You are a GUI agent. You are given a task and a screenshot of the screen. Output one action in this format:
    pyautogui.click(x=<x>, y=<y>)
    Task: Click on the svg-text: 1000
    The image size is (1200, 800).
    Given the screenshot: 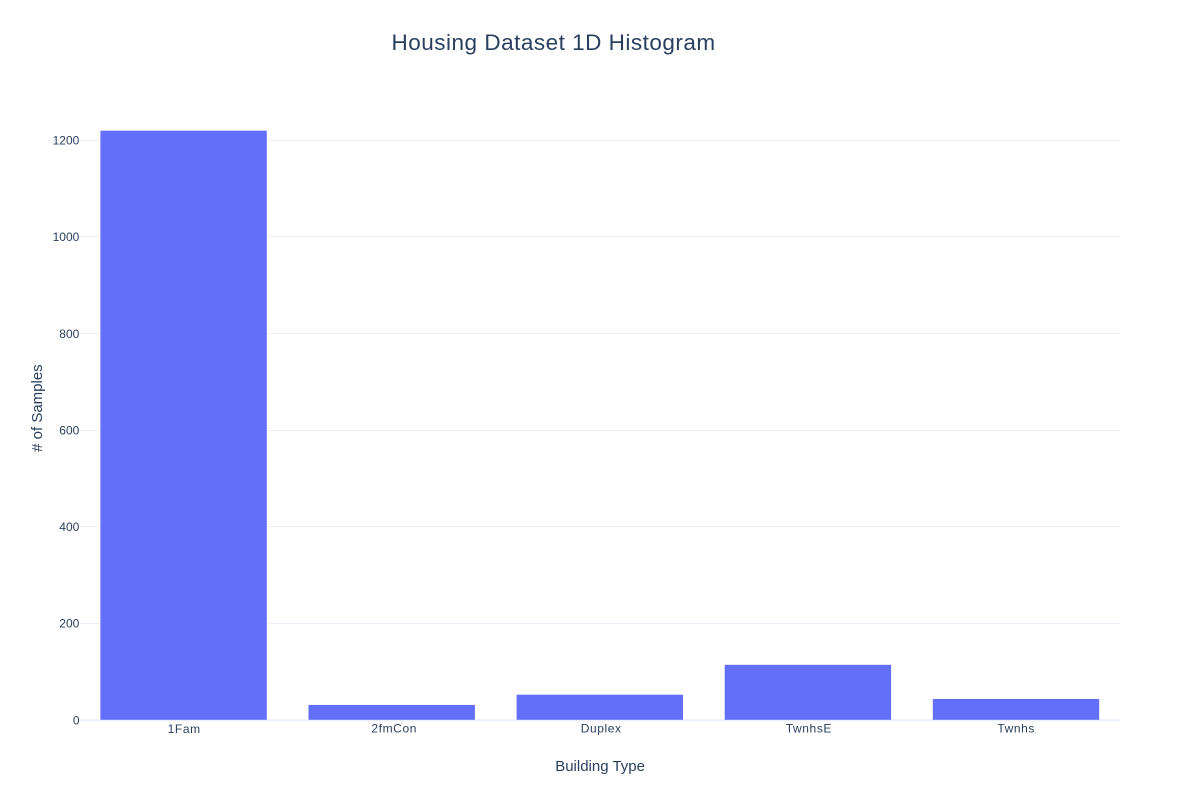 What is the action you would take?
    pyautogui.click(x=66, y=237)
    